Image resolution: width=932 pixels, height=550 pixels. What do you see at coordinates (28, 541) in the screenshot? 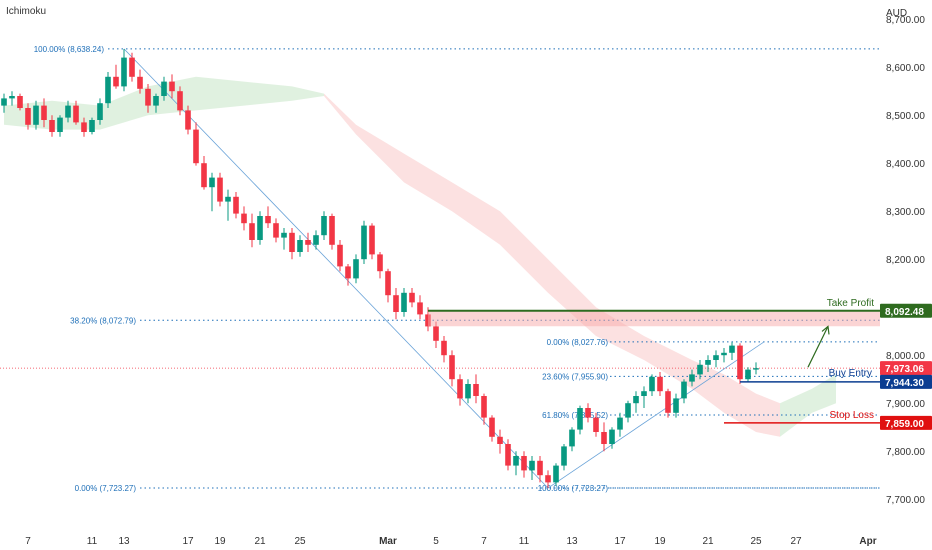
I see `time-tick-label: 7` at bounding box center [28, 541].